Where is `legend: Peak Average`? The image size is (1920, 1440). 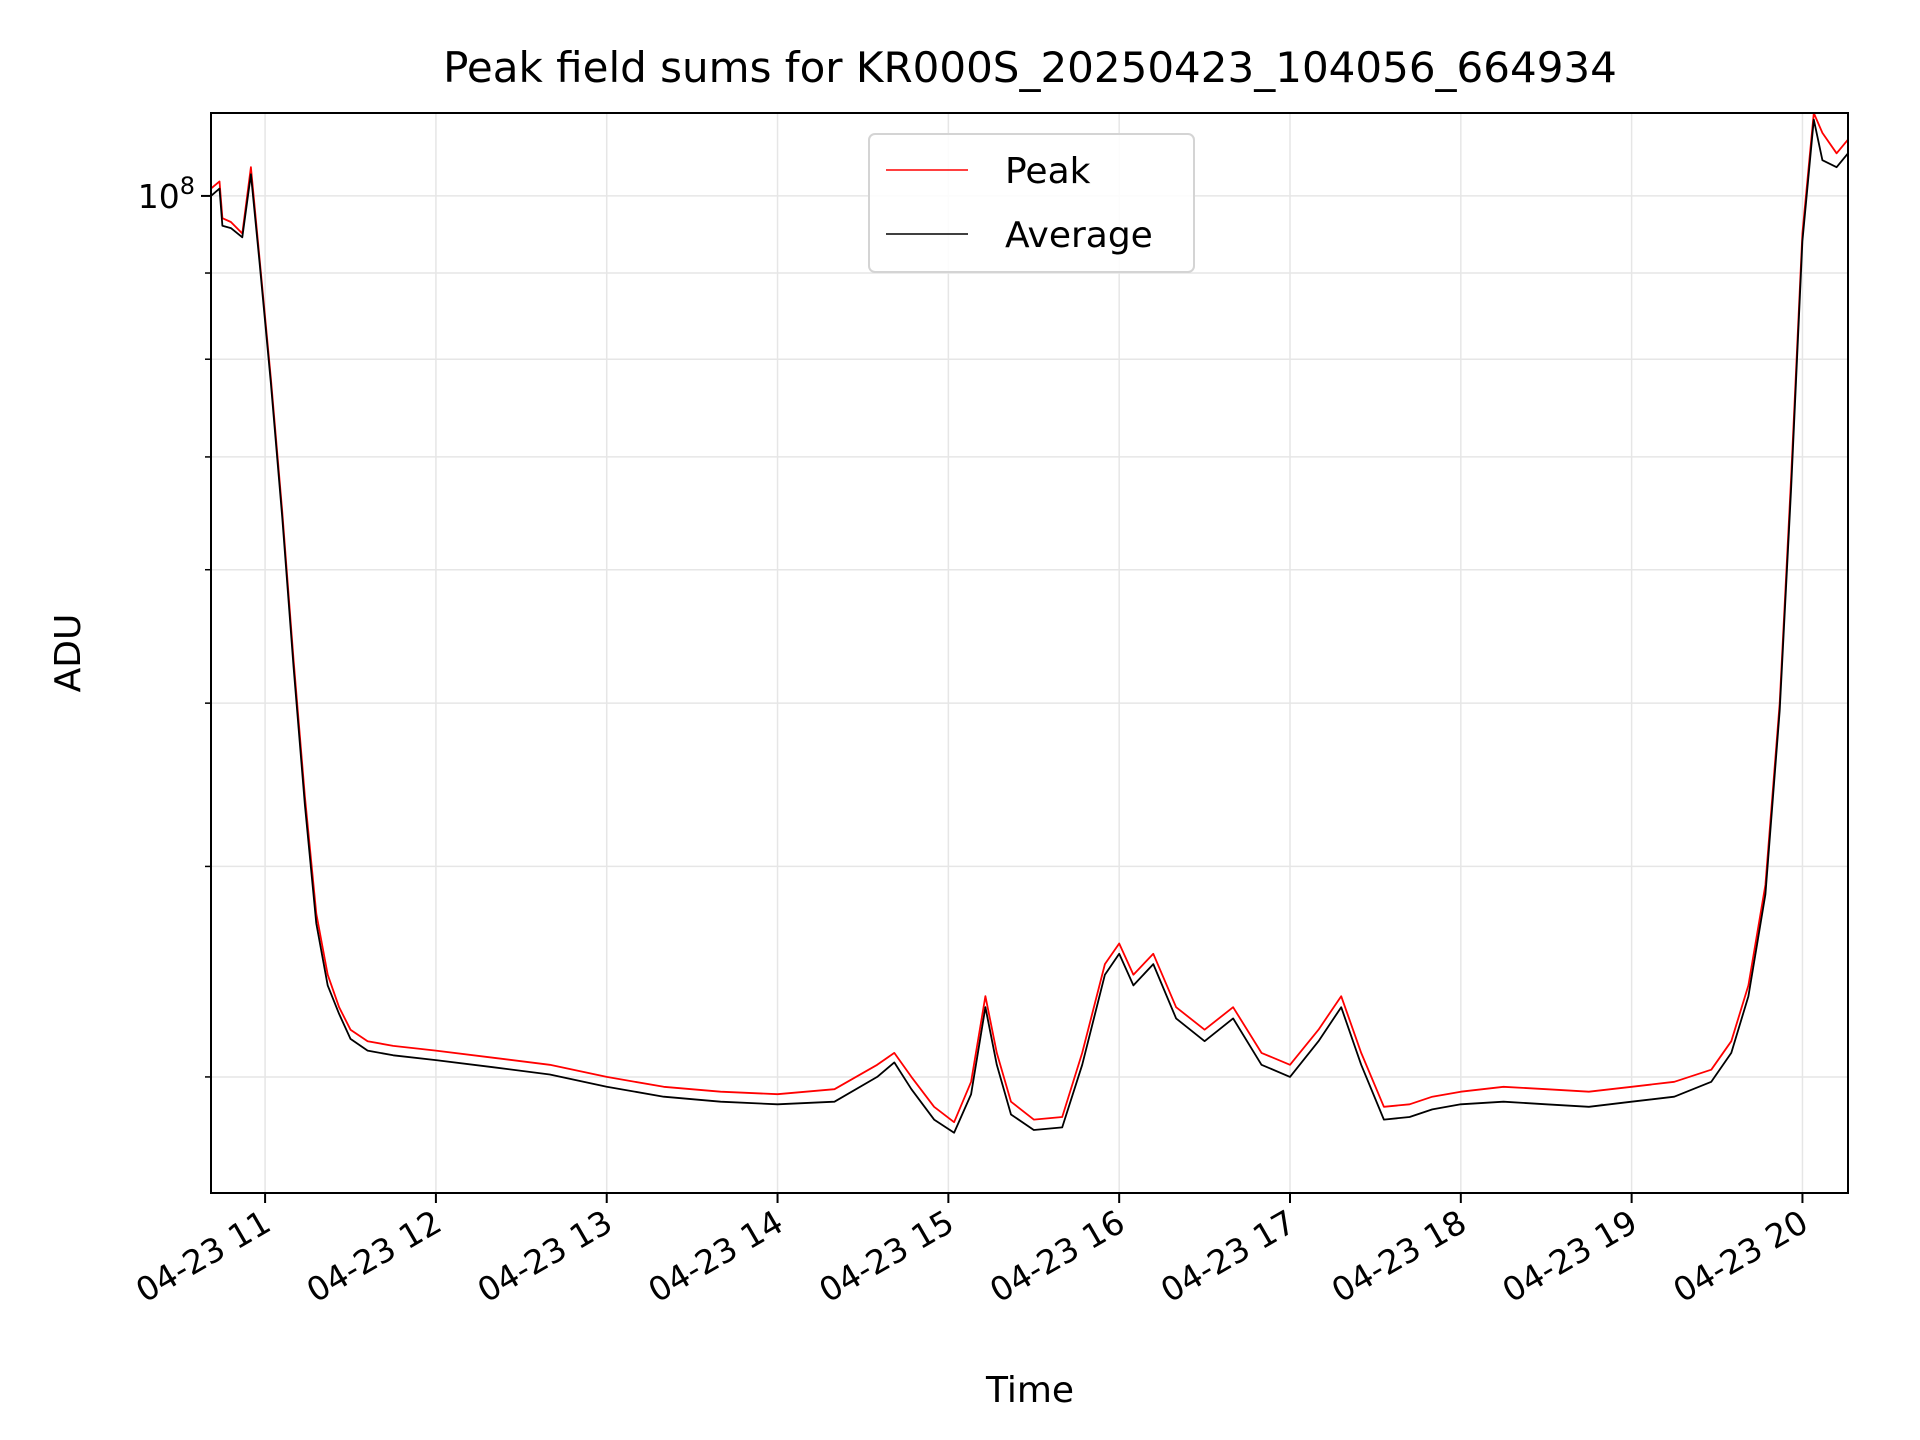 legend: Peak Average is located at coordinates (1031, 203).